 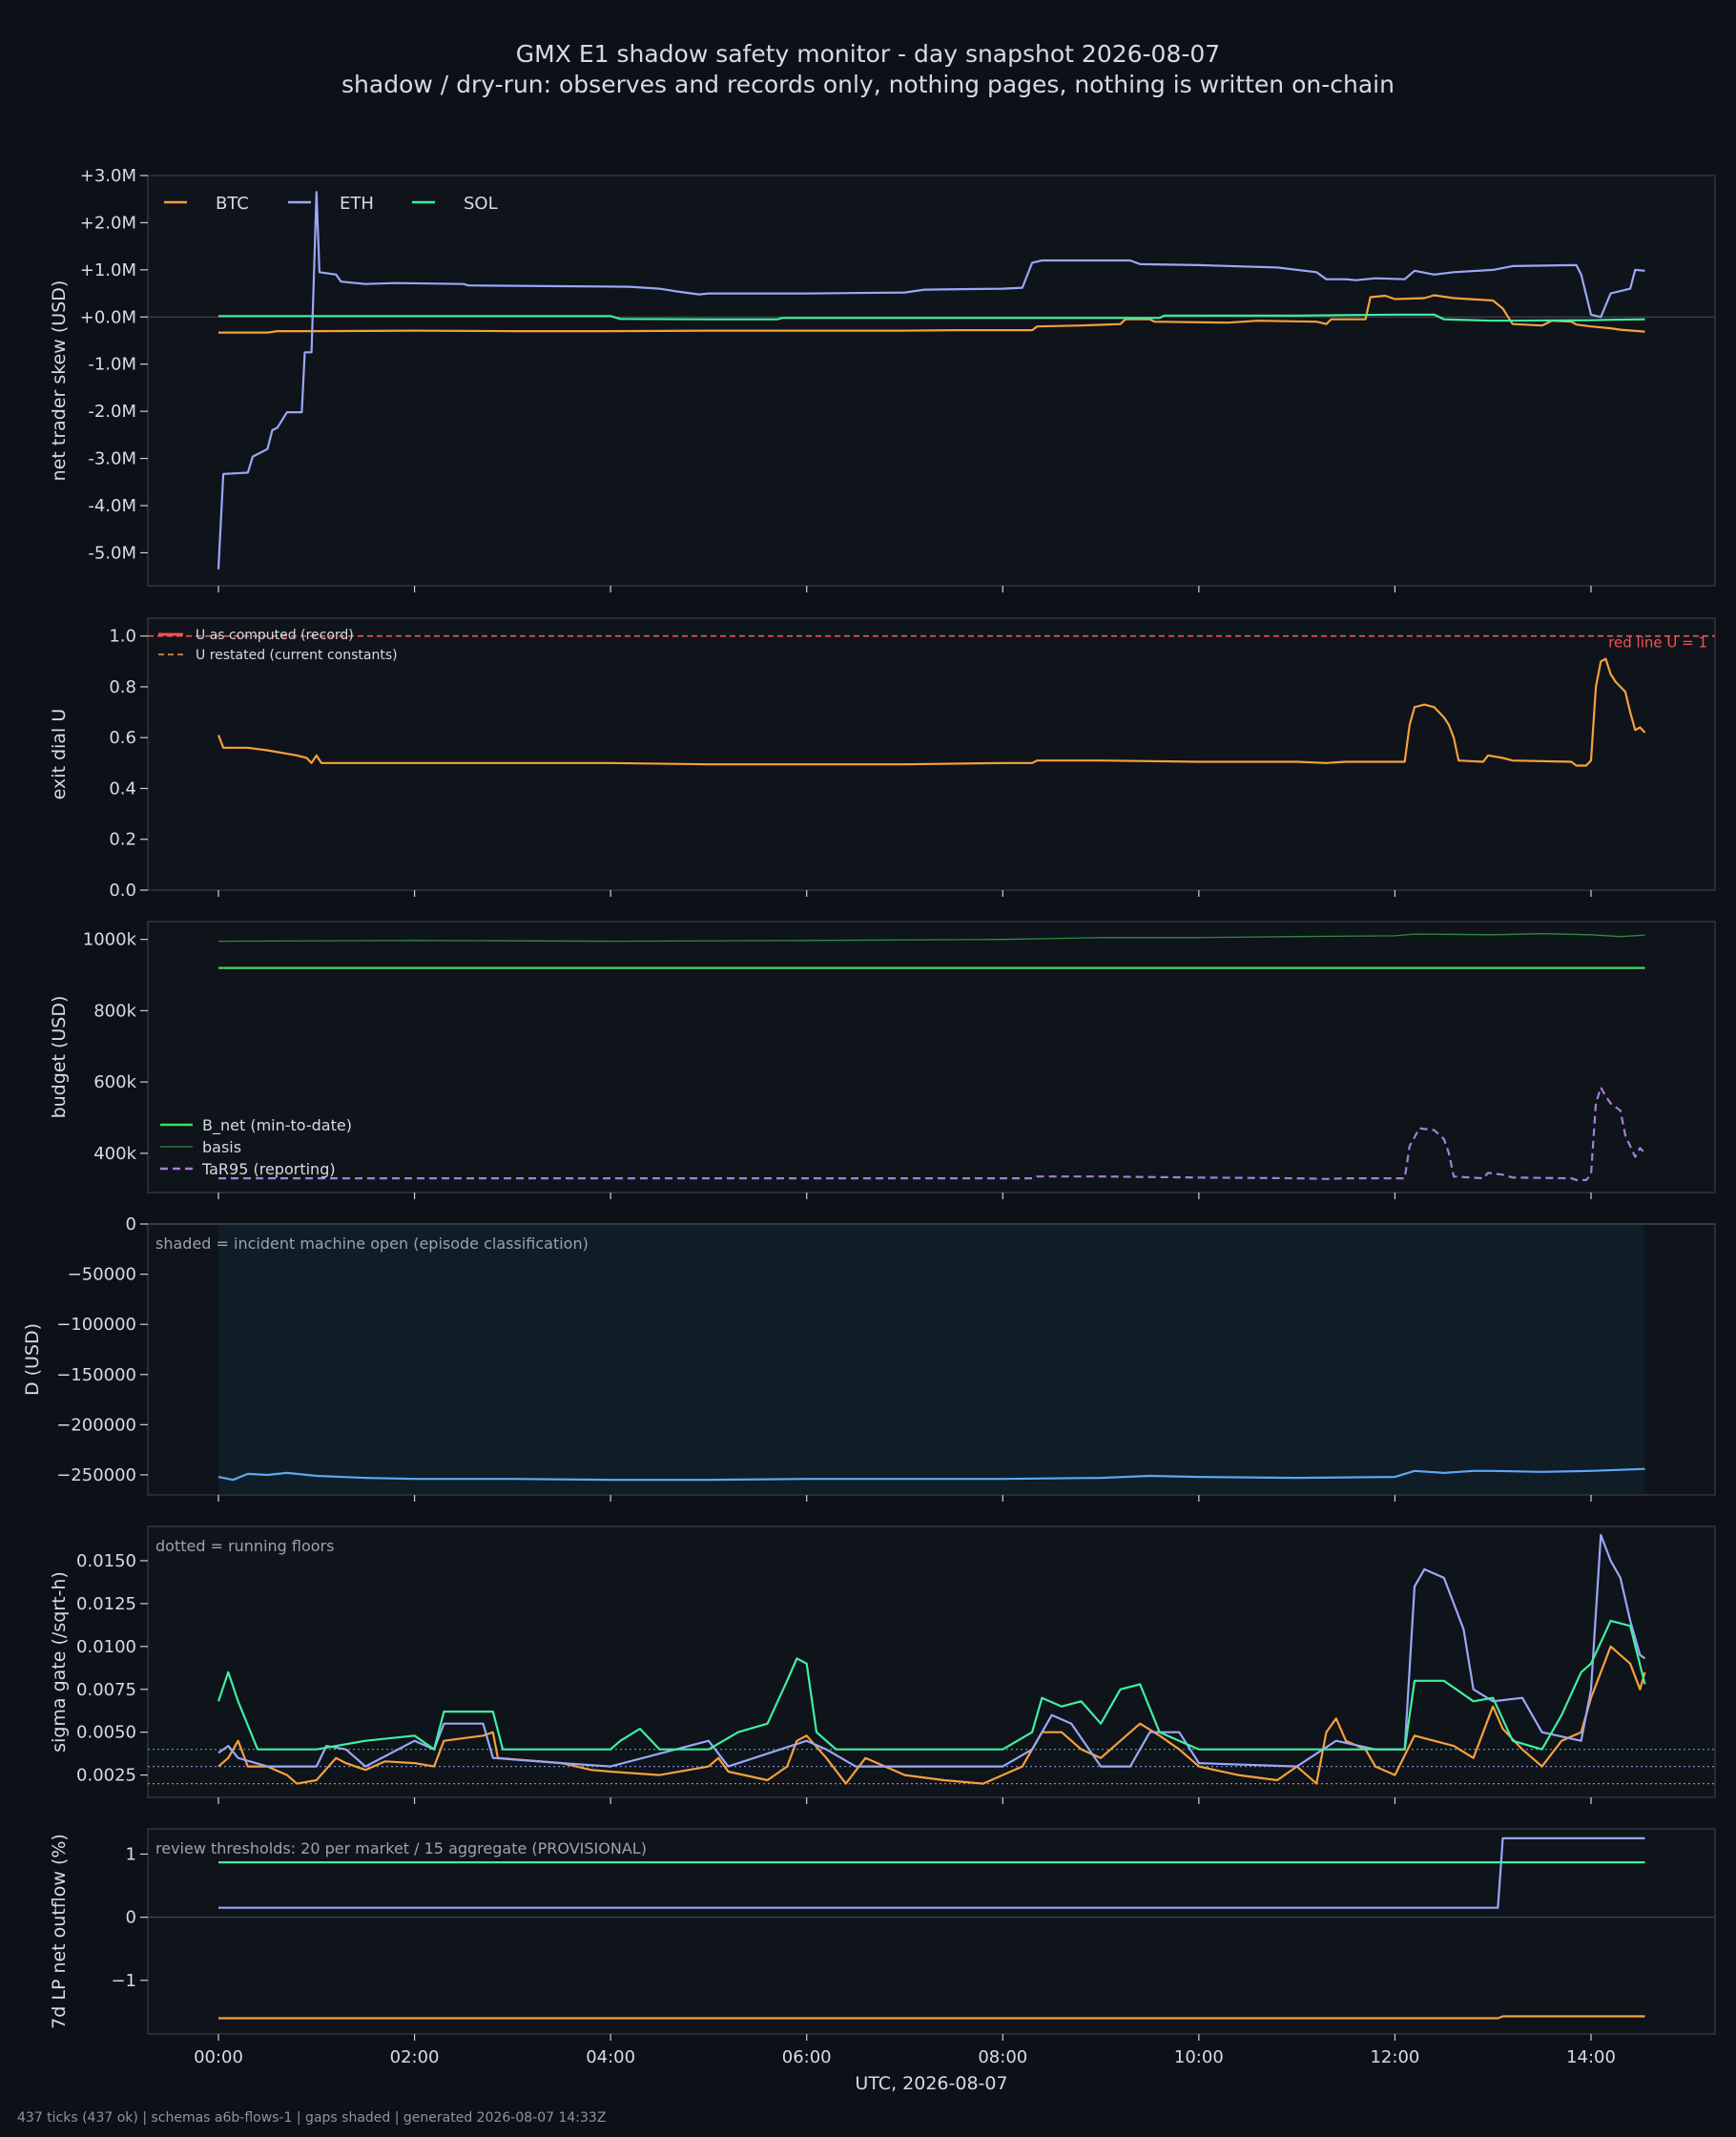 What do you see at coordinates (122, 788) in the screenshot?
I see `y-tick-label: 0.4` at bounding box center [122, 788].